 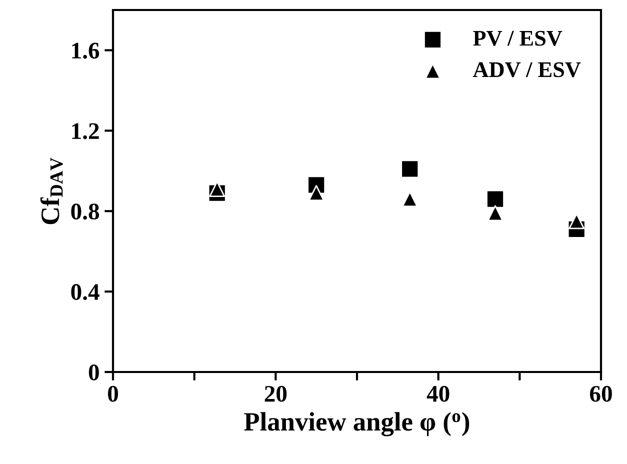 What do you see at coordinates (93, 372) in the screenshot?
I see `y-tick-label: 0` at bounding box center [93, 372].